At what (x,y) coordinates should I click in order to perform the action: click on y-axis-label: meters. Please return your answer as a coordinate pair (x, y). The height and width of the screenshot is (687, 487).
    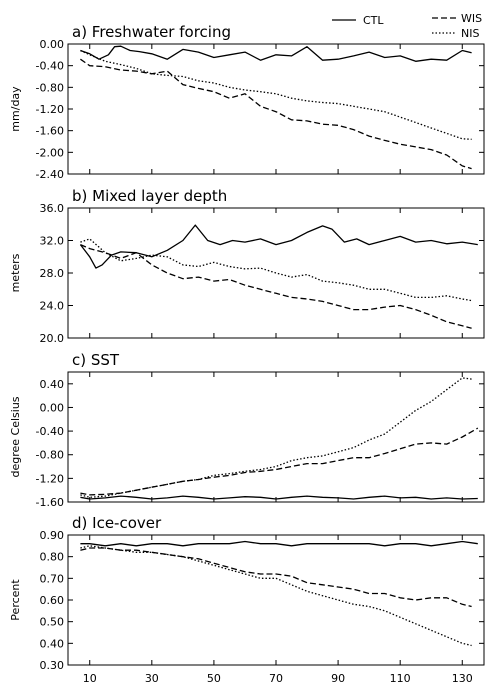
    Looking at the image, I should click on (15, 272).